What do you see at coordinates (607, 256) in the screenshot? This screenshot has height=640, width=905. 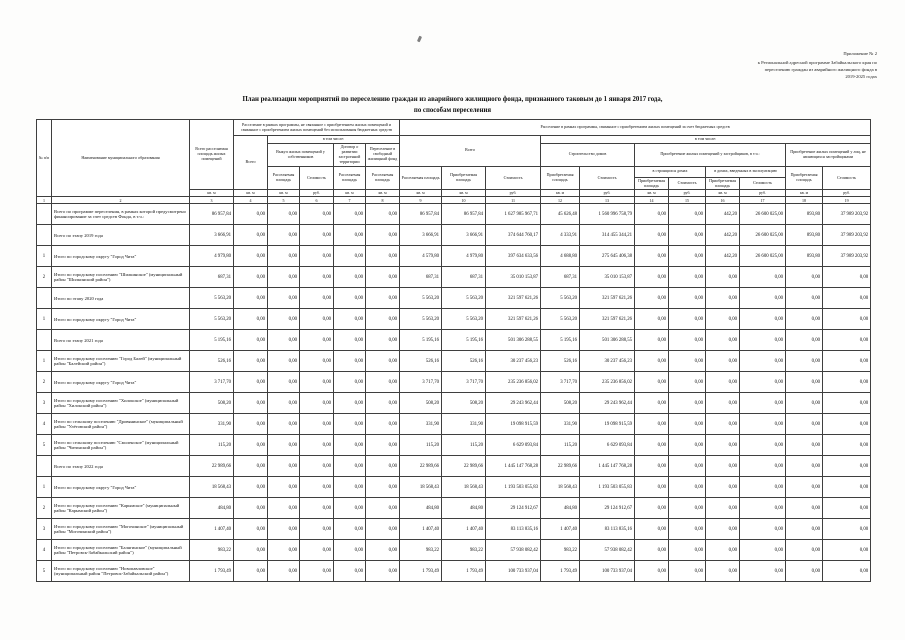 I see `value-cell: 275 645 406,38` at bounding box center [607, 256].